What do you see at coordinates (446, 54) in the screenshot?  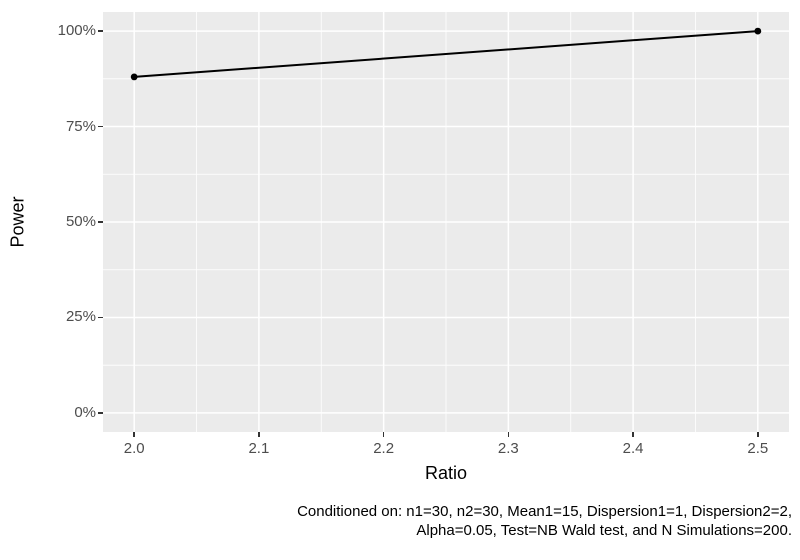 I see `power-line` at bounding box center [446, 54].